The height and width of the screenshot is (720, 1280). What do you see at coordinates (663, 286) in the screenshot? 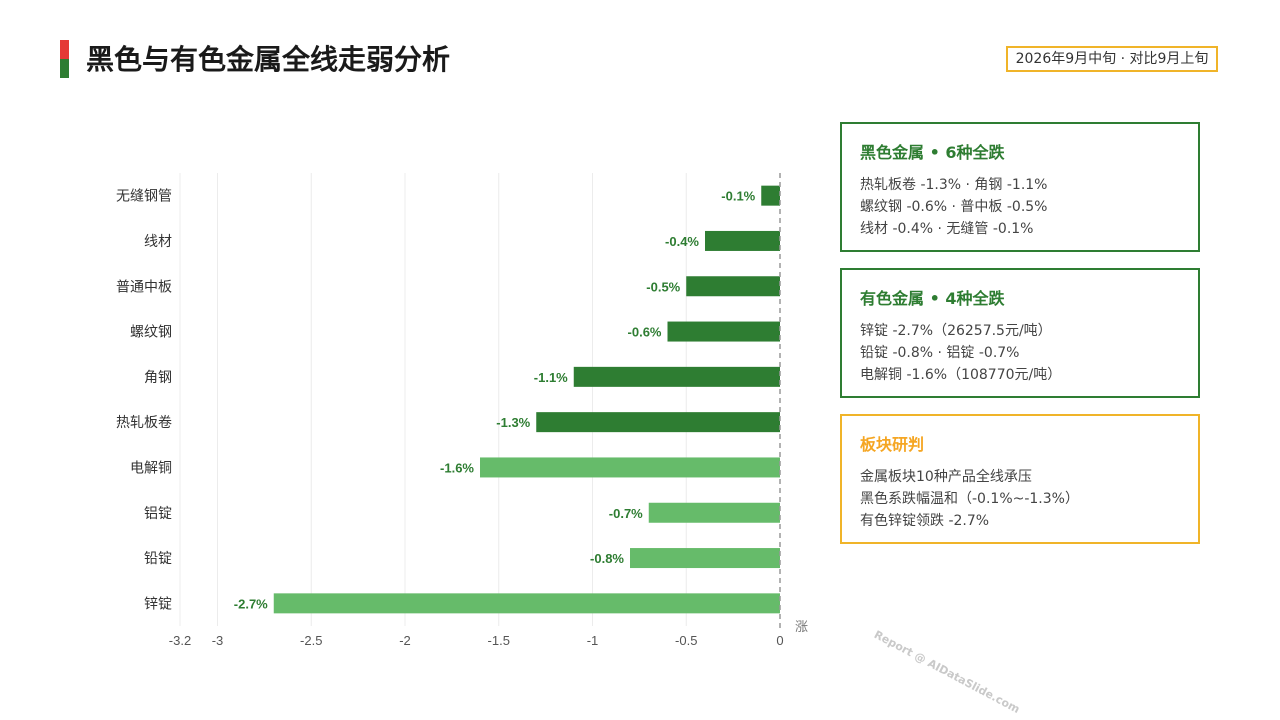
I see `data-label-2: -0.5%` at bounding box center [663, 286].